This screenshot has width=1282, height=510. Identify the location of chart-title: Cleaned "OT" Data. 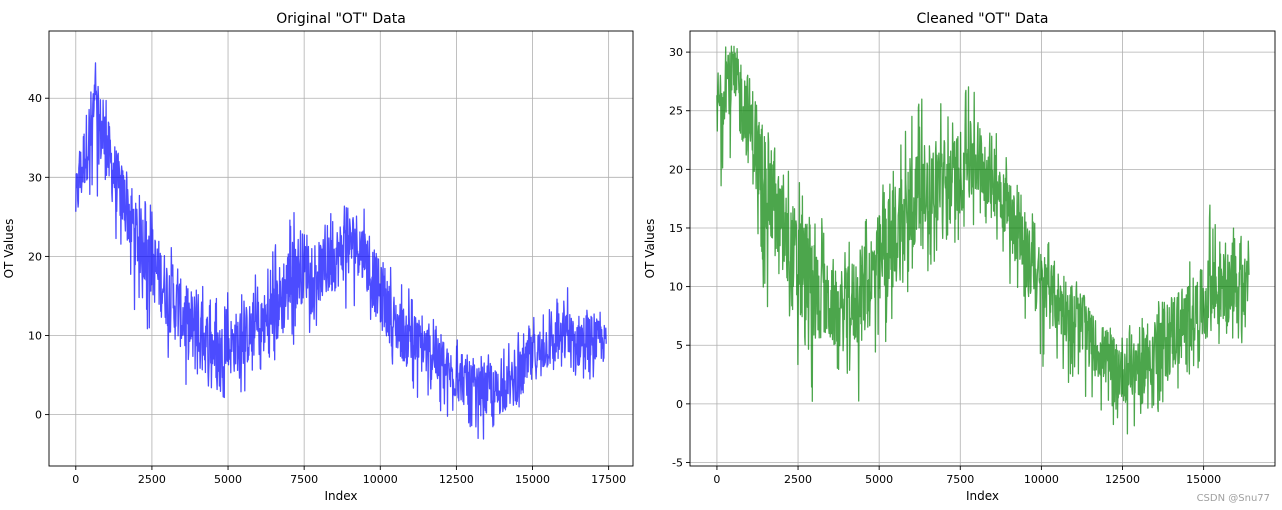
(982, 19).